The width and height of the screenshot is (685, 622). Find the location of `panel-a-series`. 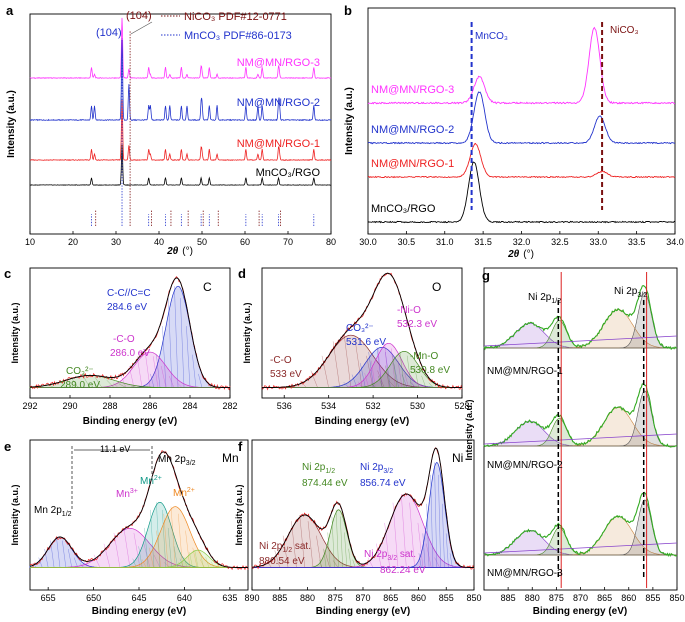

panel-a-series is located at coordinates (180, 101).